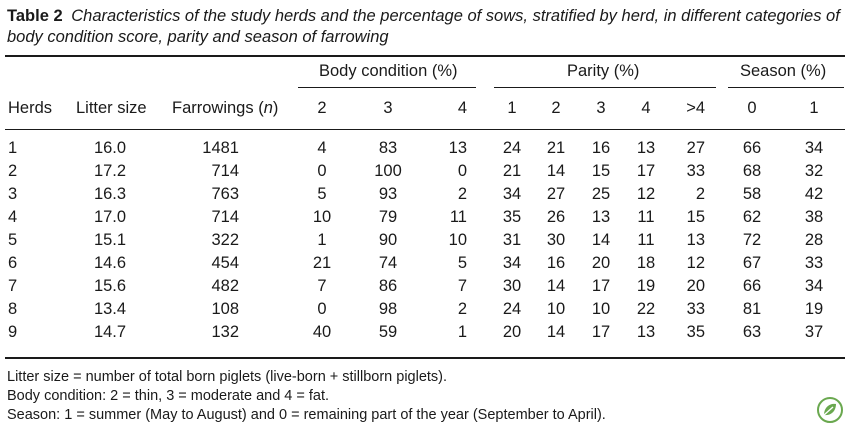  What do you see at coordinates (322, 286) in the screenshot?
I see `cell-bc-2: 7` at bounding box center [322, 286].